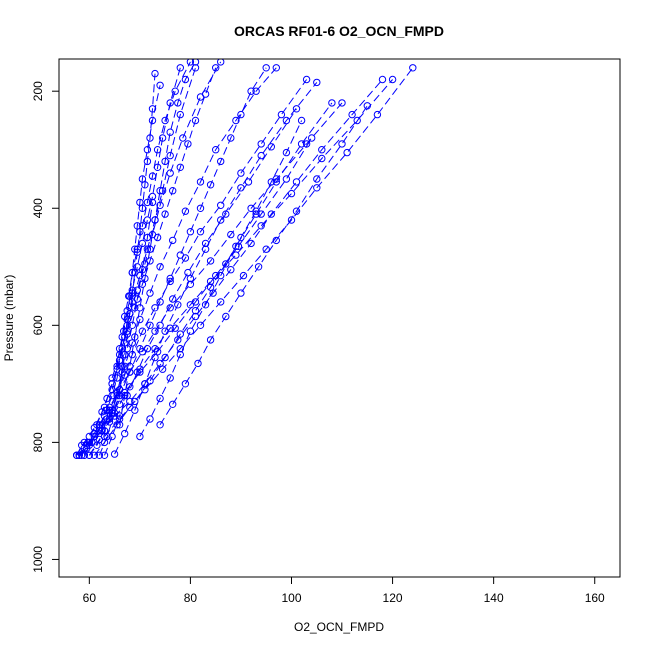  What do you see at coordinates (595, 598) in the screenshot?
I see `x-tick-label: 160` at bounding box center [595, 598].